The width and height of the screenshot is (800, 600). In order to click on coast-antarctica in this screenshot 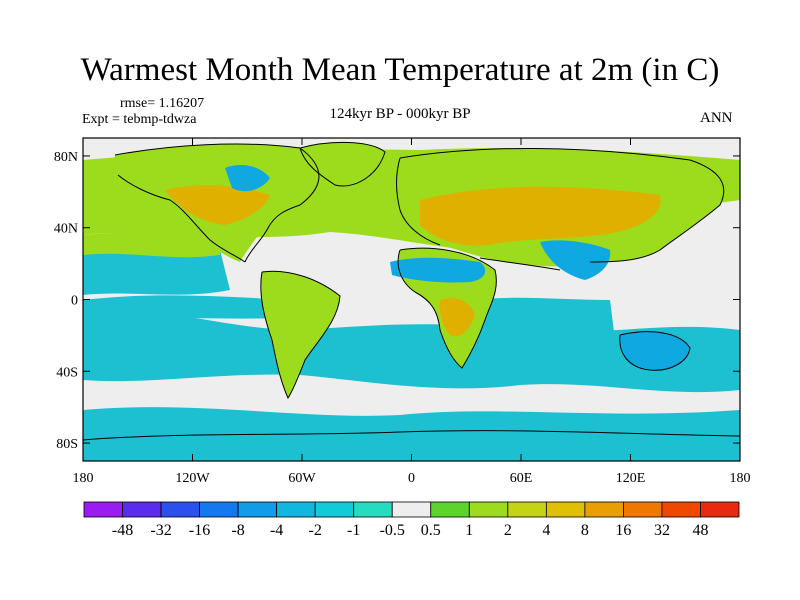, I will do `click(411, 435)`.